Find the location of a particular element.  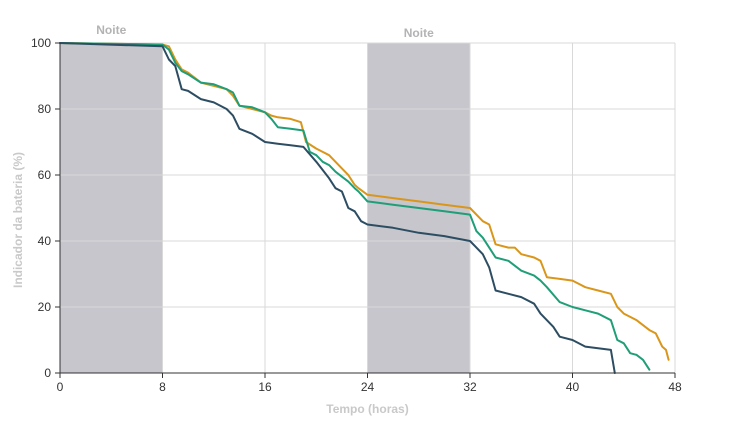

x-tick-label-0: 0 is located at coordinates (60, 387).